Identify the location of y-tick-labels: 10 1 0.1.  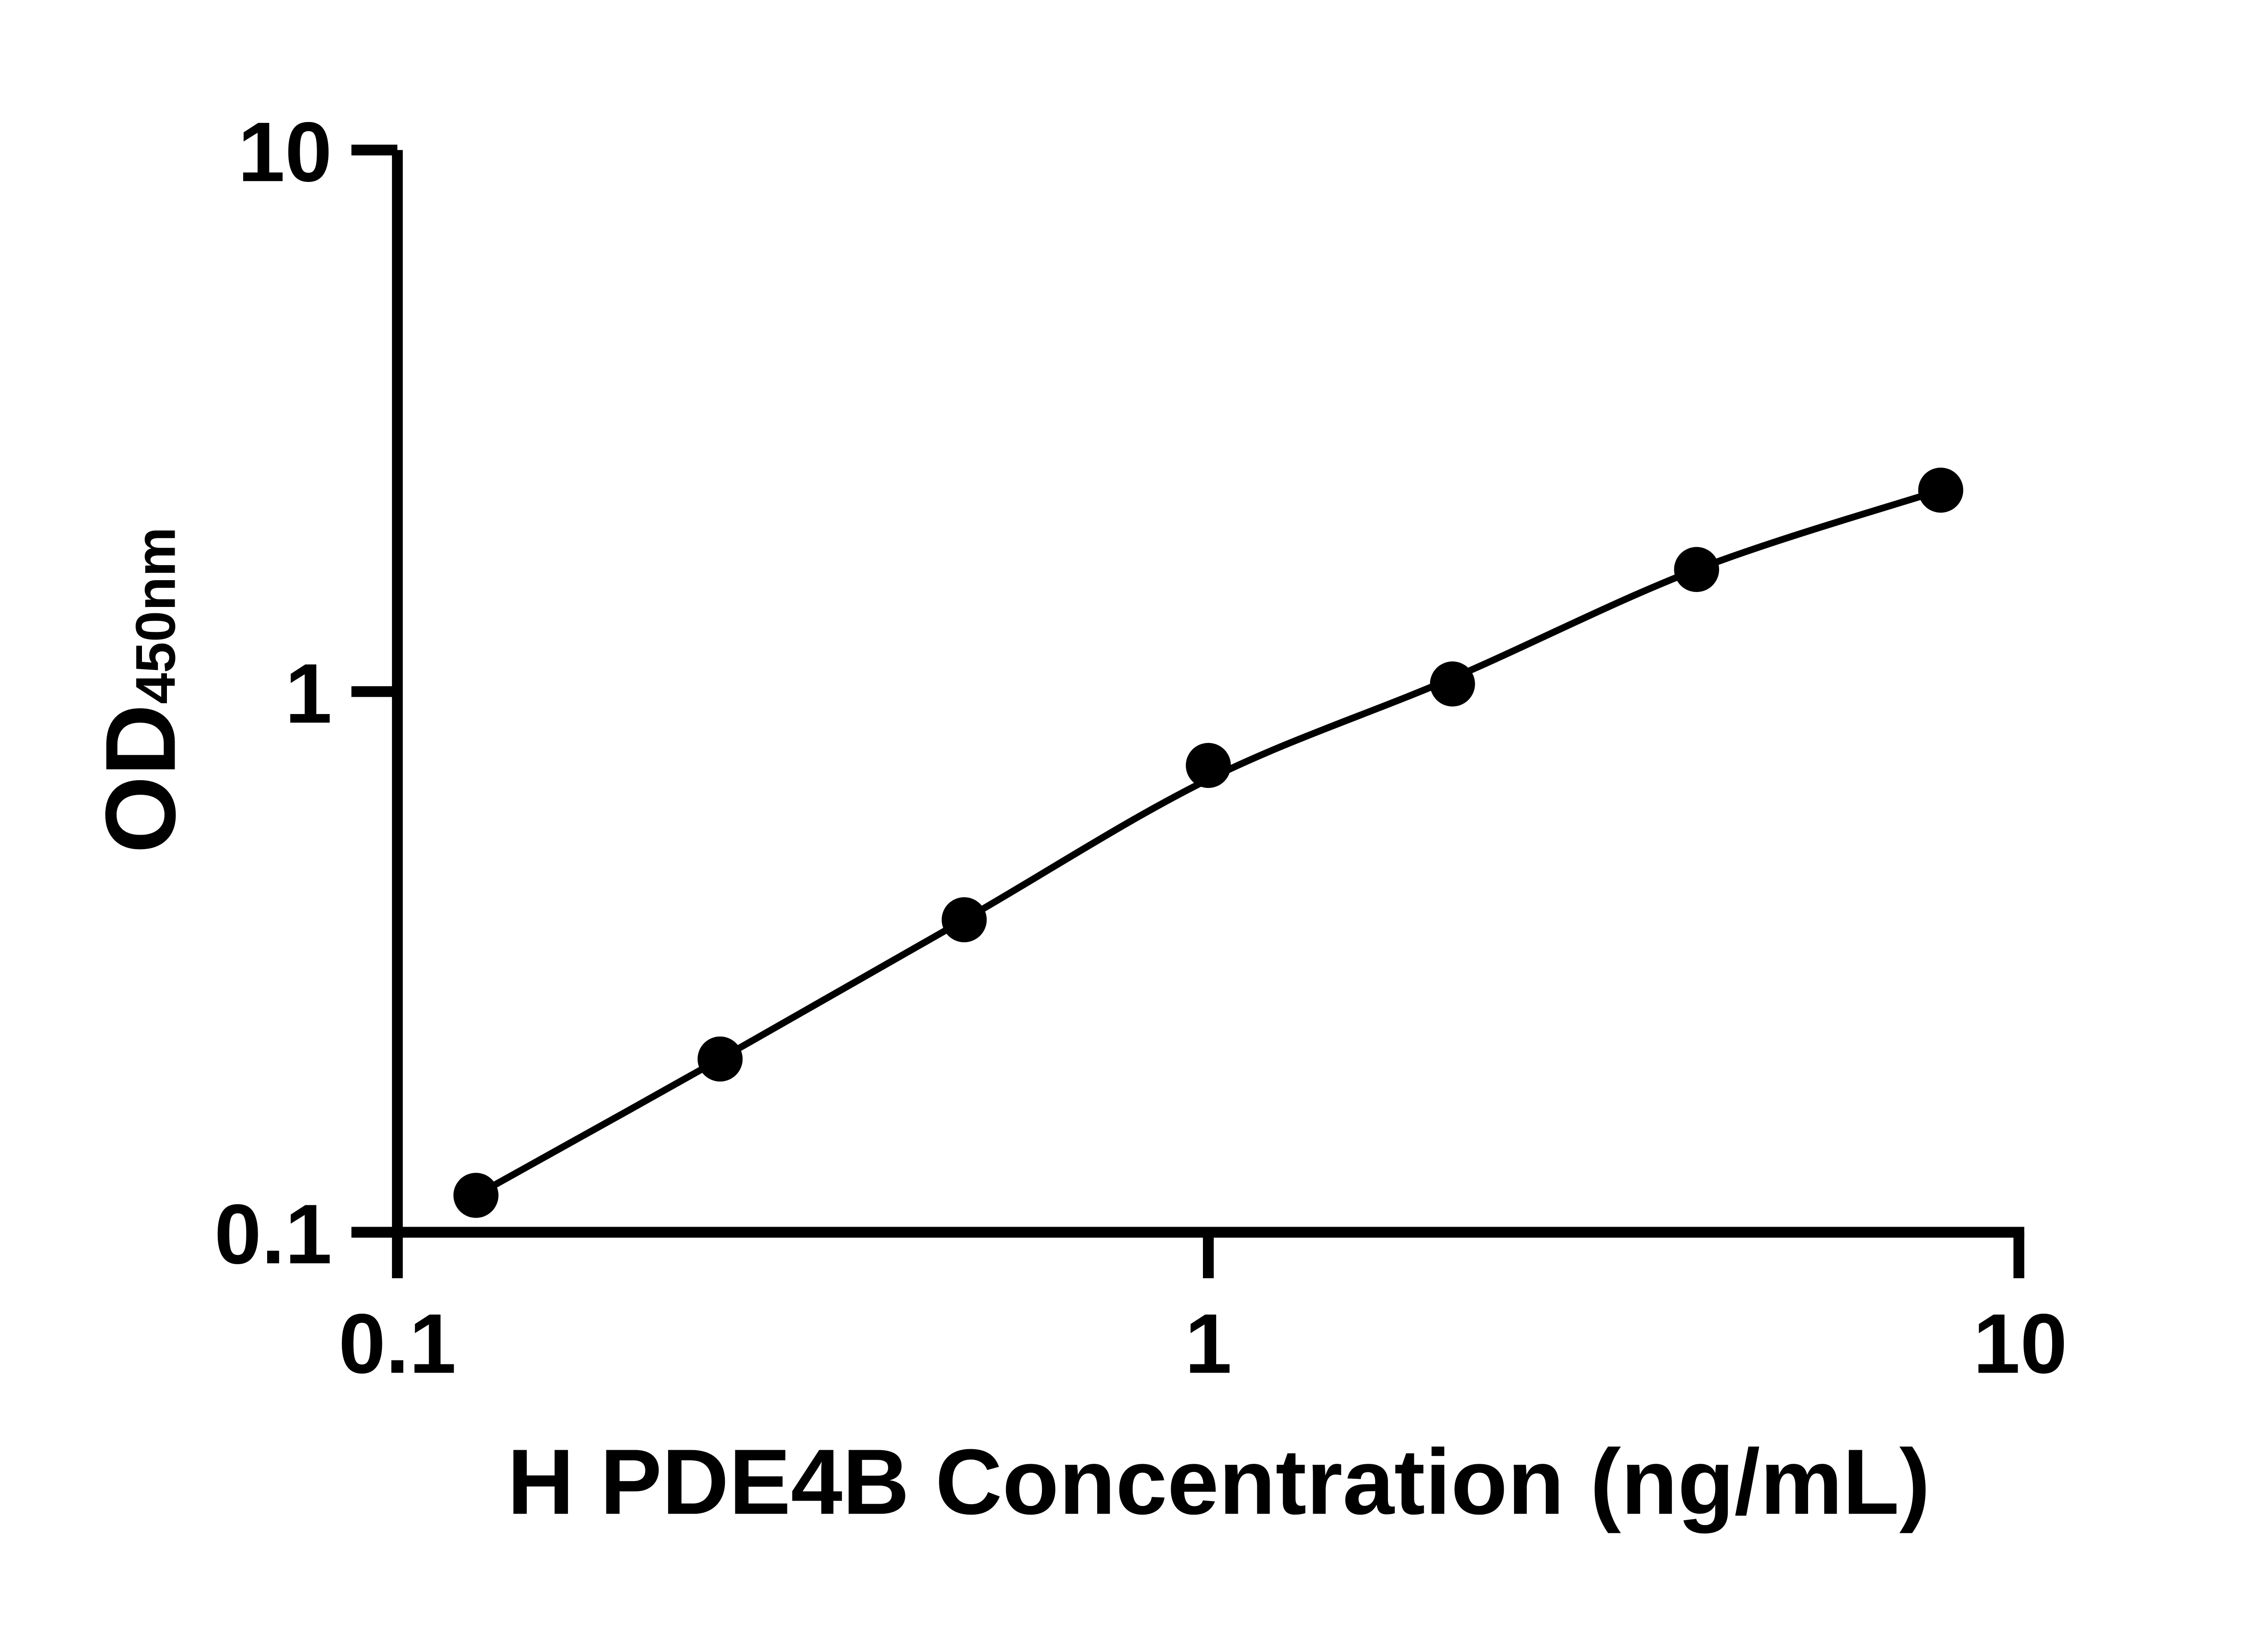
(273, 692).